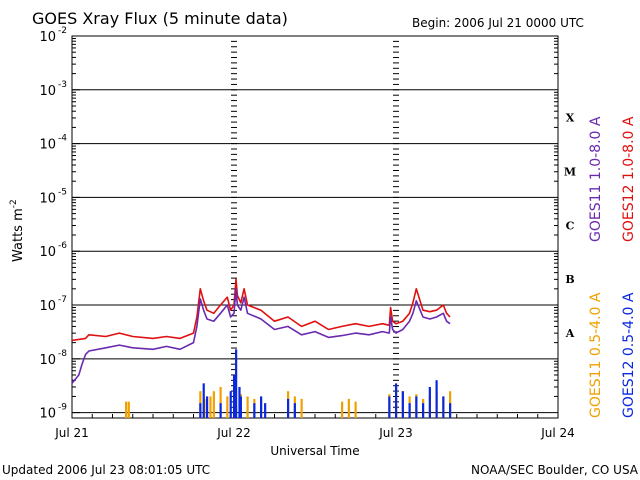  Describe the element at coordinates (71, 433) in the screenshot. I see `x-tick-label: Jul 21` at that location.